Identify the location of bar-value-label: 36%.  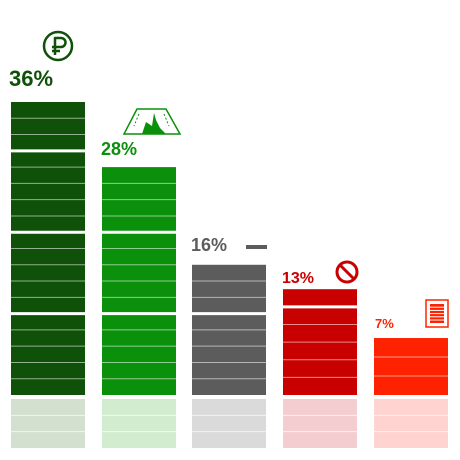
(31, 78).